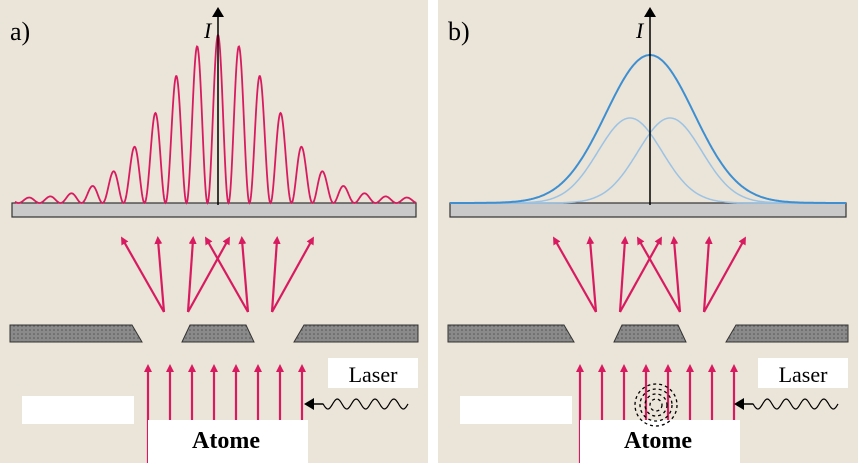  Describe the element at coordinates (20, 31) in the screenshot. I see `panel-label: a)` at that location.